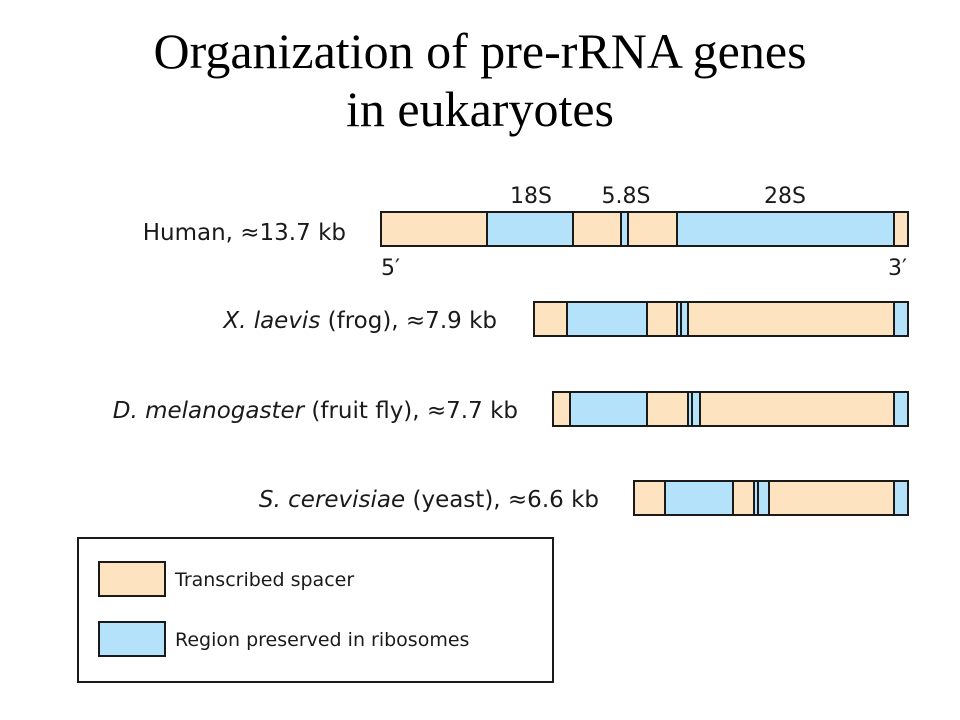 The width and height of the screenshot is (960, 720). What do you see at coordinates (411, 411) in the screenshot?
I see `species-detail: (fruit fly), ≈7.7 kb` at bounding box center [411, 411].